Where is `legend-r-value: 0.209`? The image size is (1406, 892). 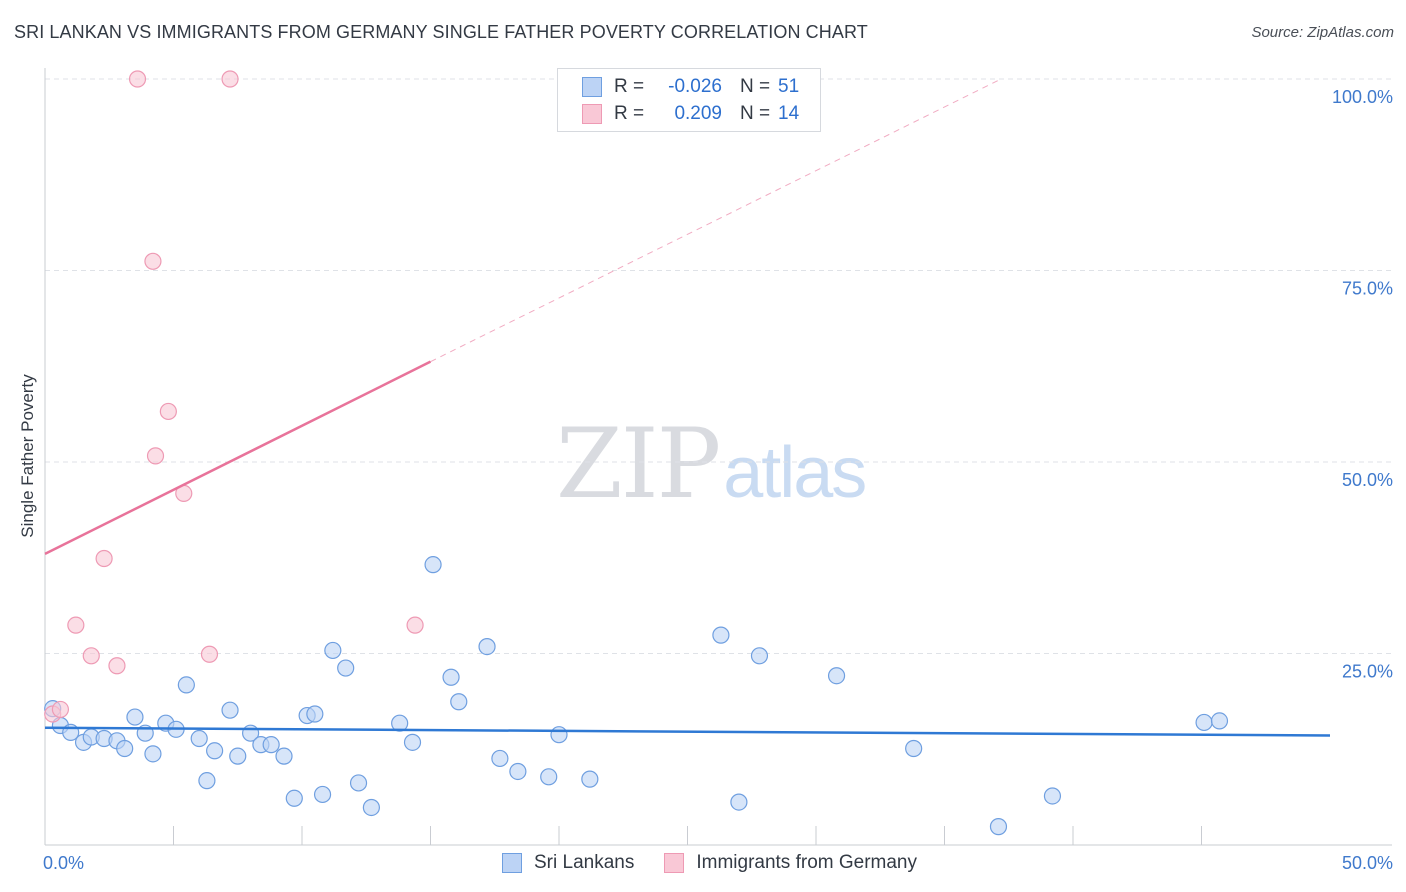 legend-r-value: 0.209 is located at coordinates (698, 113).